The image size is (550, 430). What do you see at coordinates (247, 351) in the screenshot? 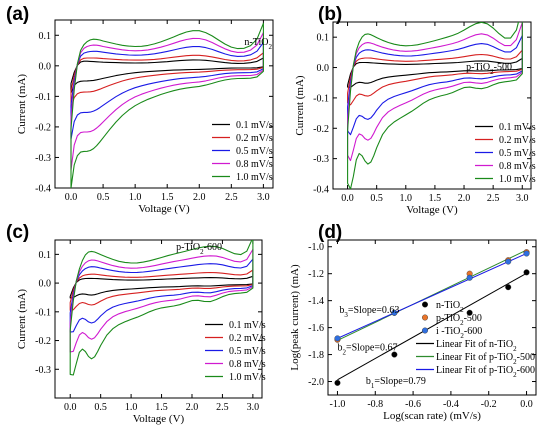
I see `c-legend-label-2: 0.5 mV/s` at bounding box center [247, 351].